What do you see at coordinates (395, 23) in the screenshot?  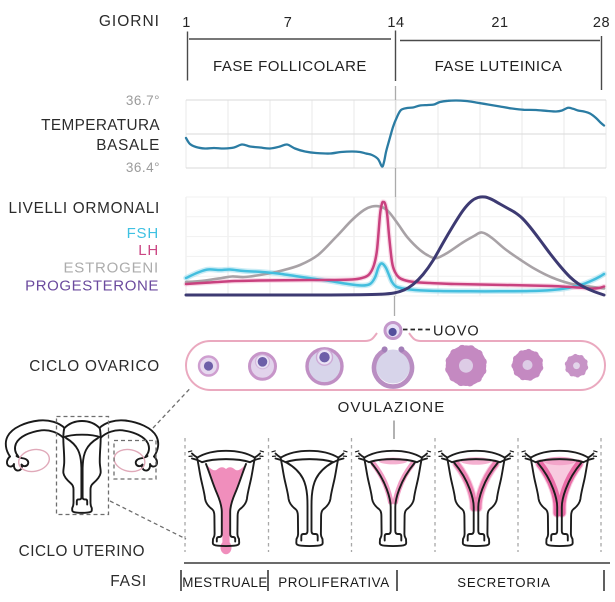 I see `svg-text: 14` at bounding box center [395, 23].